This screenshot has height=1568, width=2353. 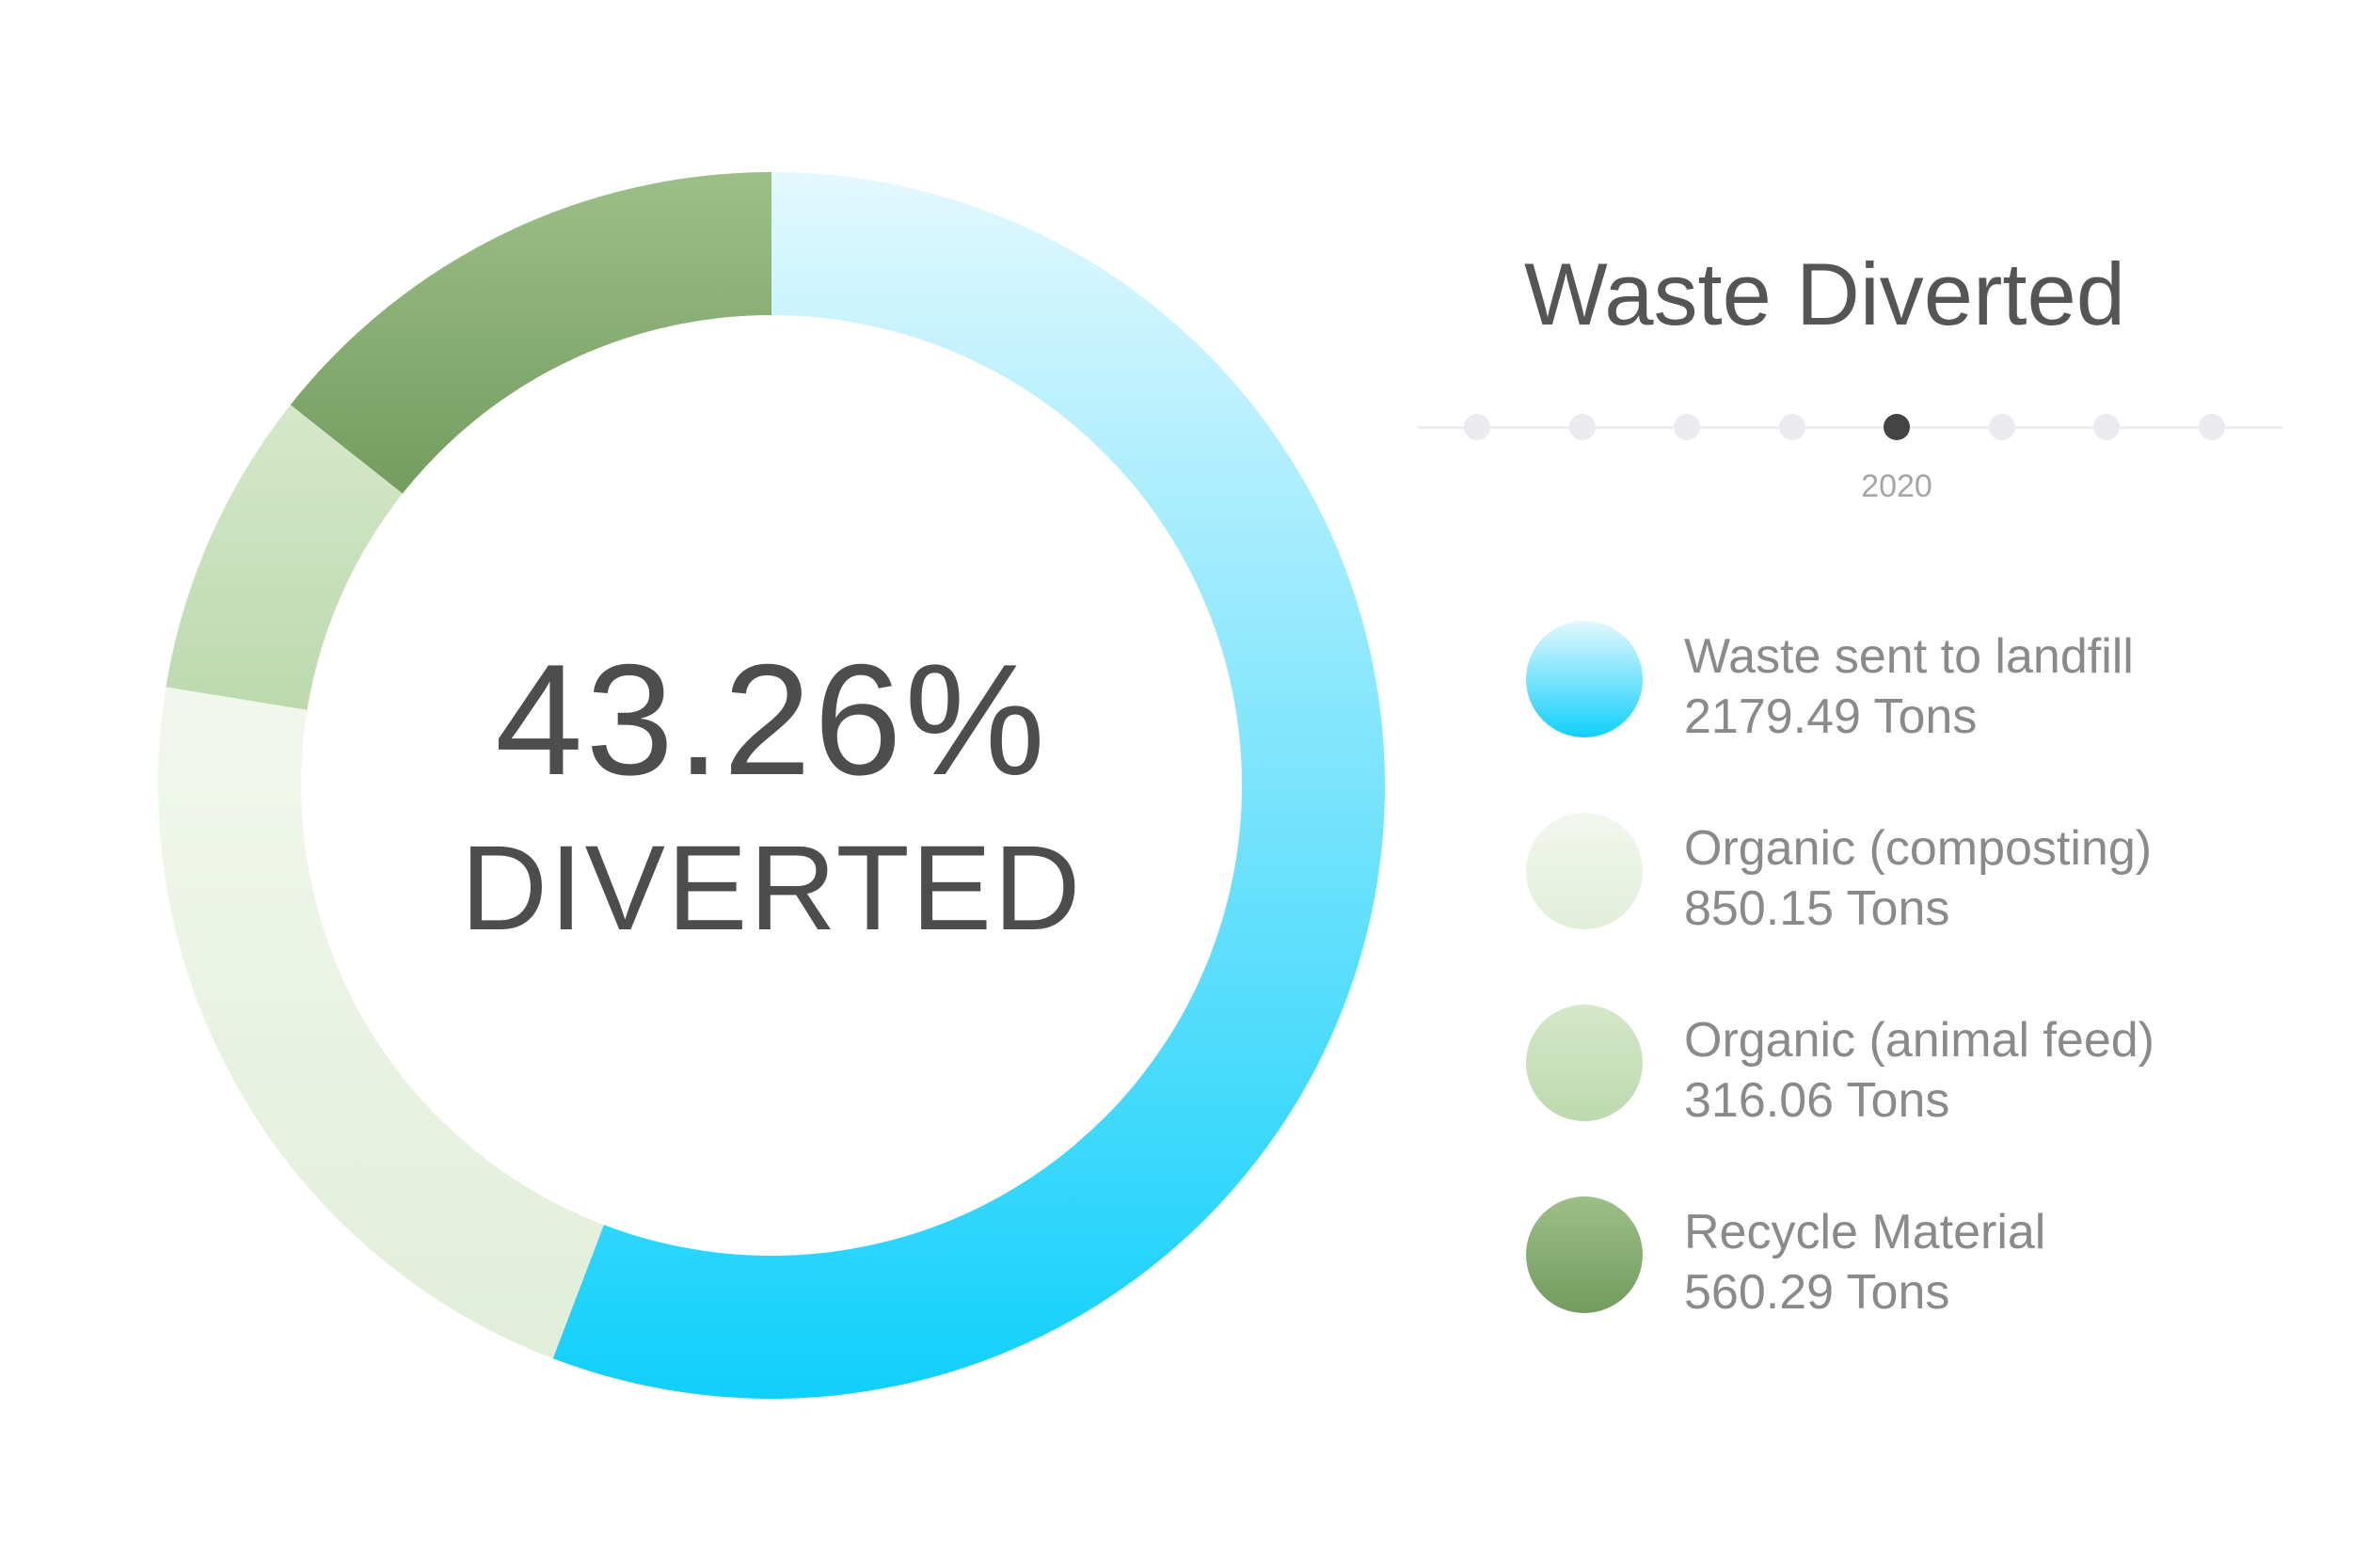 What do you see at coordinates (383, 1023) in the screenshot?
I see `donut-slice-composting` at bounding box center [383, 1023].